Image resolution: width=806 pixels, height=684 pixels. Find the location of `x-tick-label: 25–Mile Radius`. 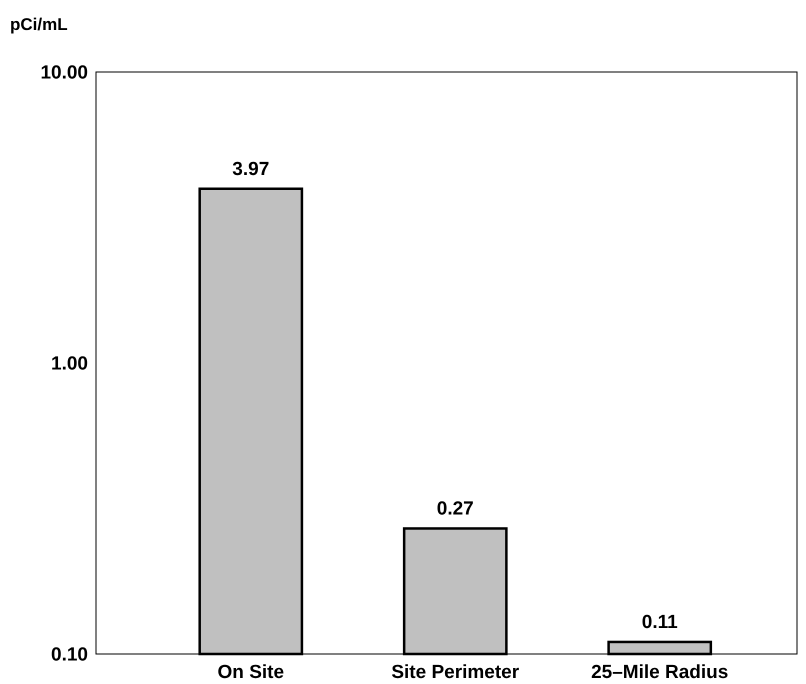

x-tick-label: 25–Mile Radius is located at coordinates (659, 672).